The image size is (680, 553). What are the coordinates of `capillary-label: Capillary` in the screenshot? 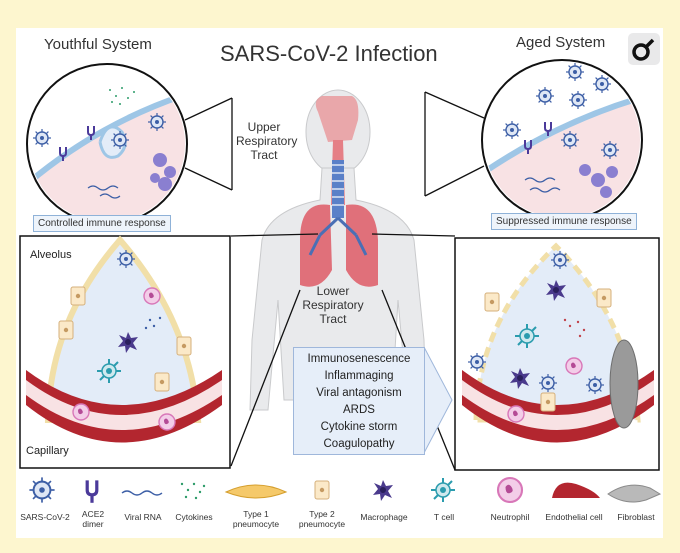 It's located at (47, 451).